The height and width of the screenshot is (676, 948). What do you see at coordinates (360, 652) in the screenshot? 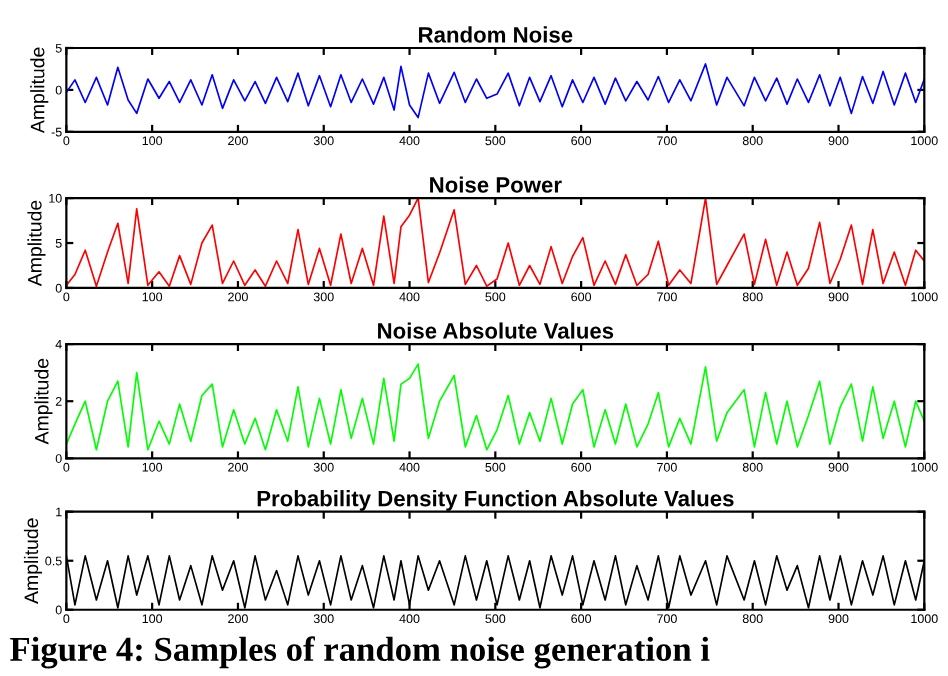
I see `caption: Figure 4: Samples of random noise generation i` at bounding box center [360, 652].